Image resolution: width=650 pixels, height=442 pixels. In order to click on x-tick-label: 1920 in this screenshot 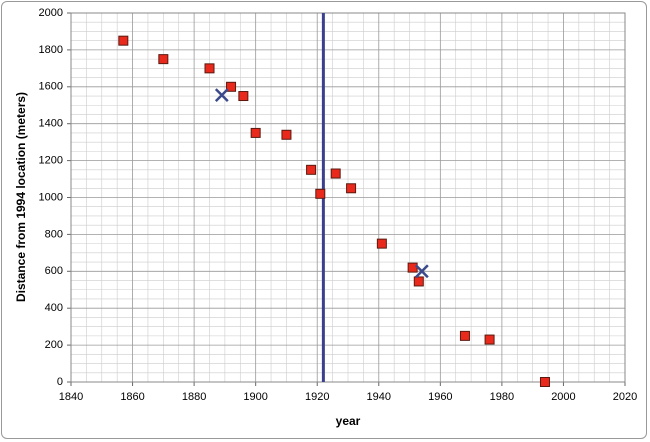, I will do `click(317, 397)`.